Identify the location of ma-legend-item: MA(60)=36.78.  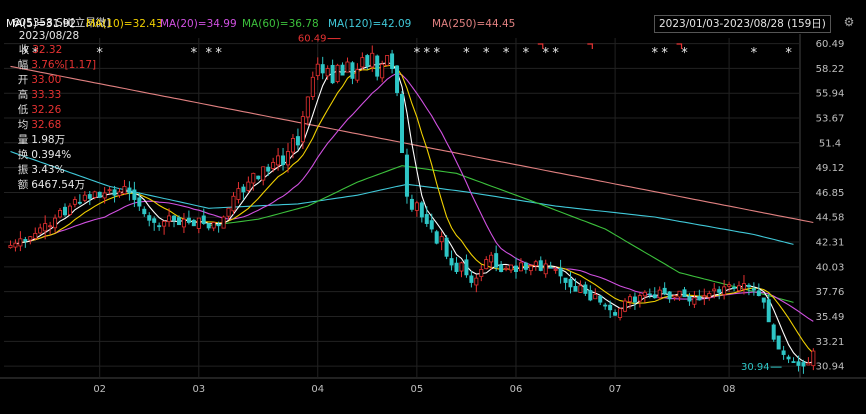
(280, 24).